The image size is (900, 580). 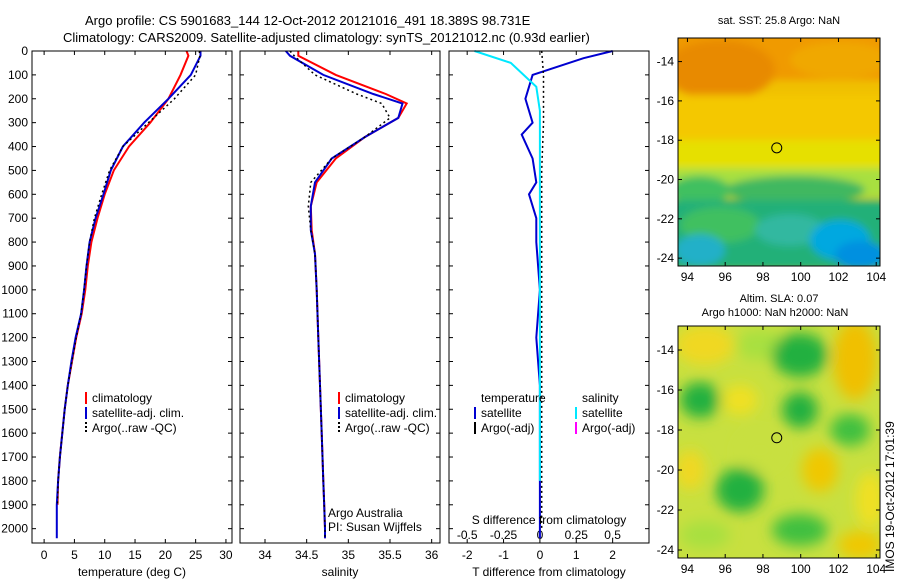 What do you see at coordinates (14, 409) in the screenshot?
I see `depth-tick-label: 1500` at bounding box center [14, 409].